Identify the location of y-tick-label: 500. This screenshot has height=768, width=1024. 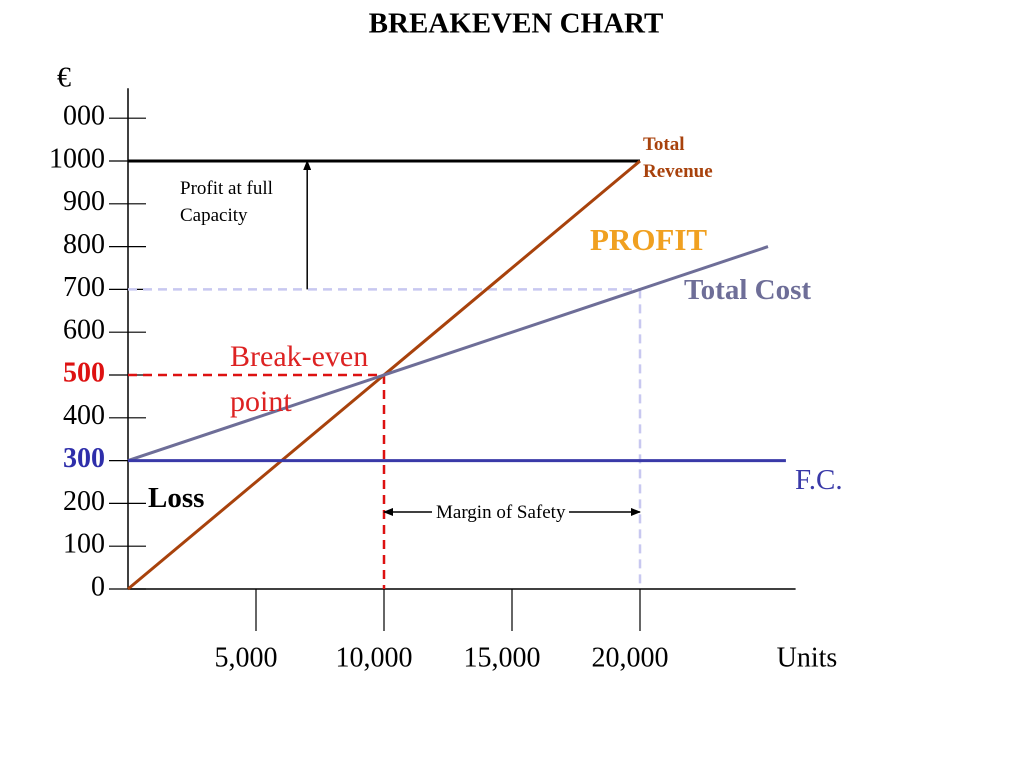
(84, 372).